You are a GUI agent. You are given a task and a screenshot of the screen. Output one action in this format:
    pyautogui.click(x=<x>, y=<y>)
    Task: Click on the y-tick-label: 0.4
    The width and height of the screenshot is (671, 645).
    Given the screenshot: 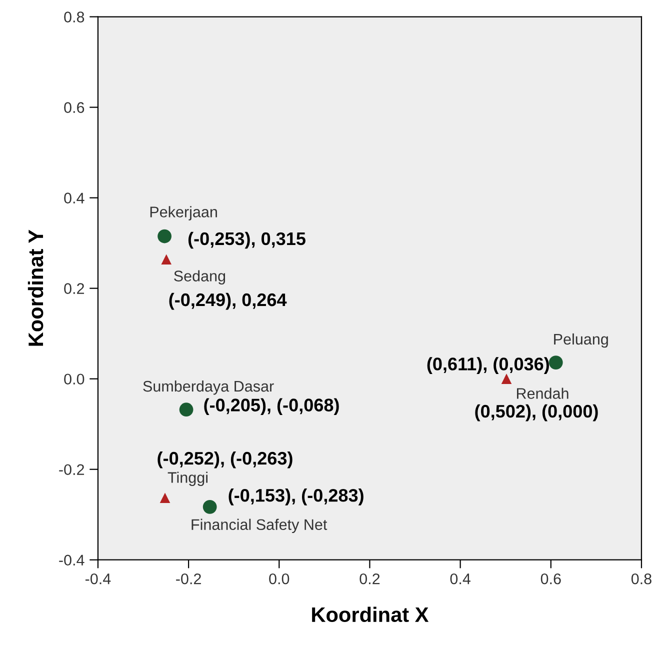 What is the action you would take?
    pyautogui.click(x=74, y=198)
    